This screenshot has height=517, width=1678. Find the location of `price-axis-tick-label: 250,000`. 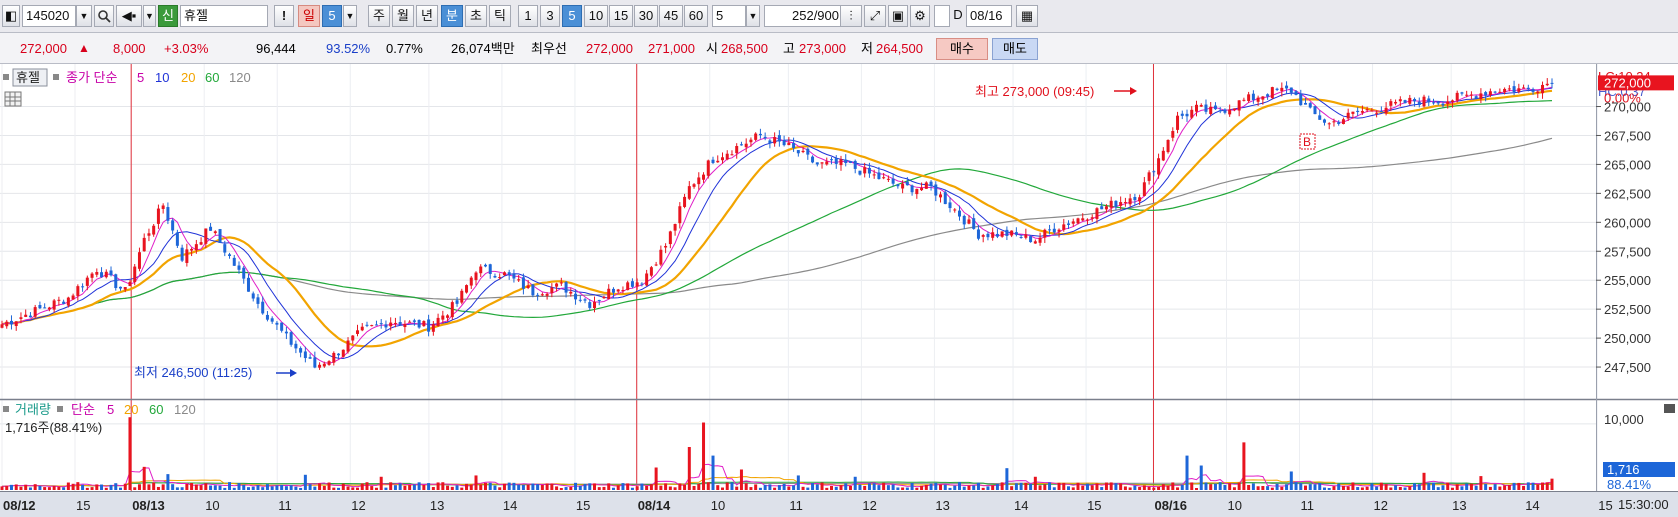

price-axis-tick-label: 250,000 is located at coordinates (1627, 338).